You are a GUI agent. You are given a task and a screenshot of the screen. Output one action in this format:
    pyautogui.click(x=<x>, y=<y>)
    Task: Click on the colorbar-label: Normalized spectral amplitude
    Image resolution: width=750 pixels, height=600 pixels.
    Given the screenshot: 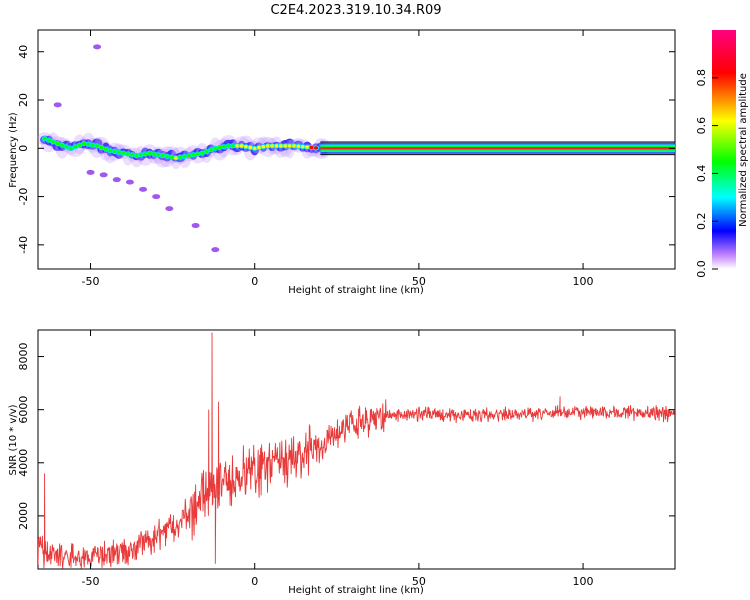 What is the action you would take?
    pyautogui.click(x=743, y=150)
    